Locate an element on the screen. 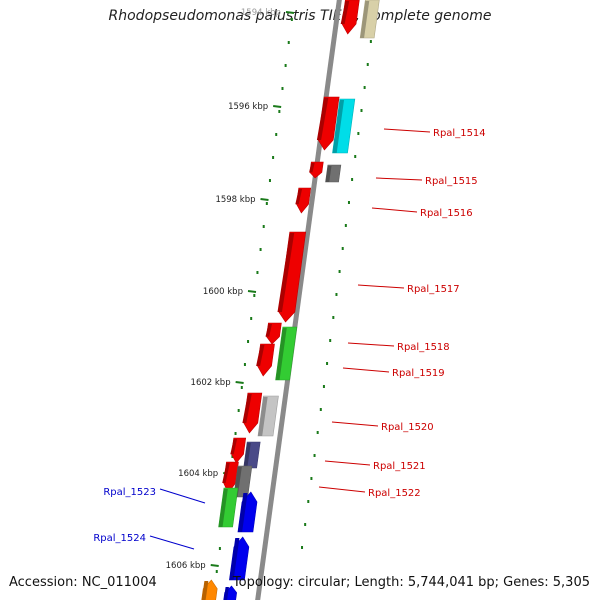 The height and width of the screenshot is (600, 600). kbp-tick-label: 1604 kbp is located at coordinates (198, 474).